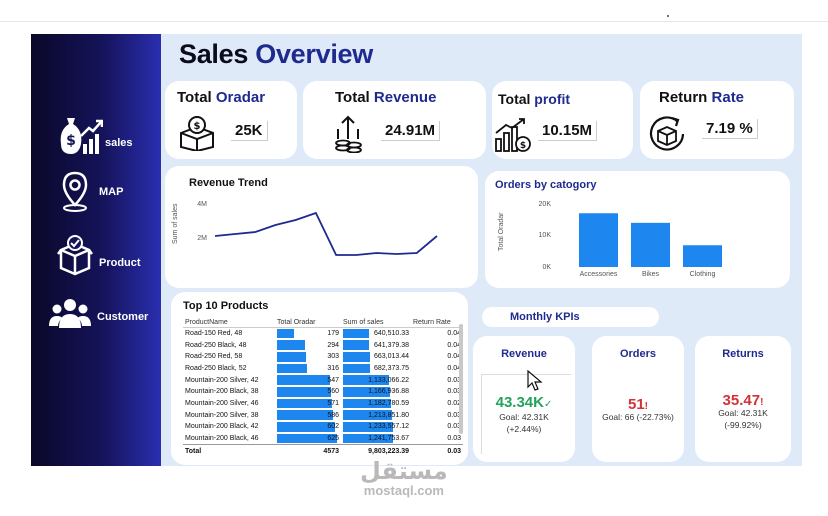  What do you see at coordinates (119, 143) in the screenshot?
I see `nav-label: sales` at bounding box center [119, 143].